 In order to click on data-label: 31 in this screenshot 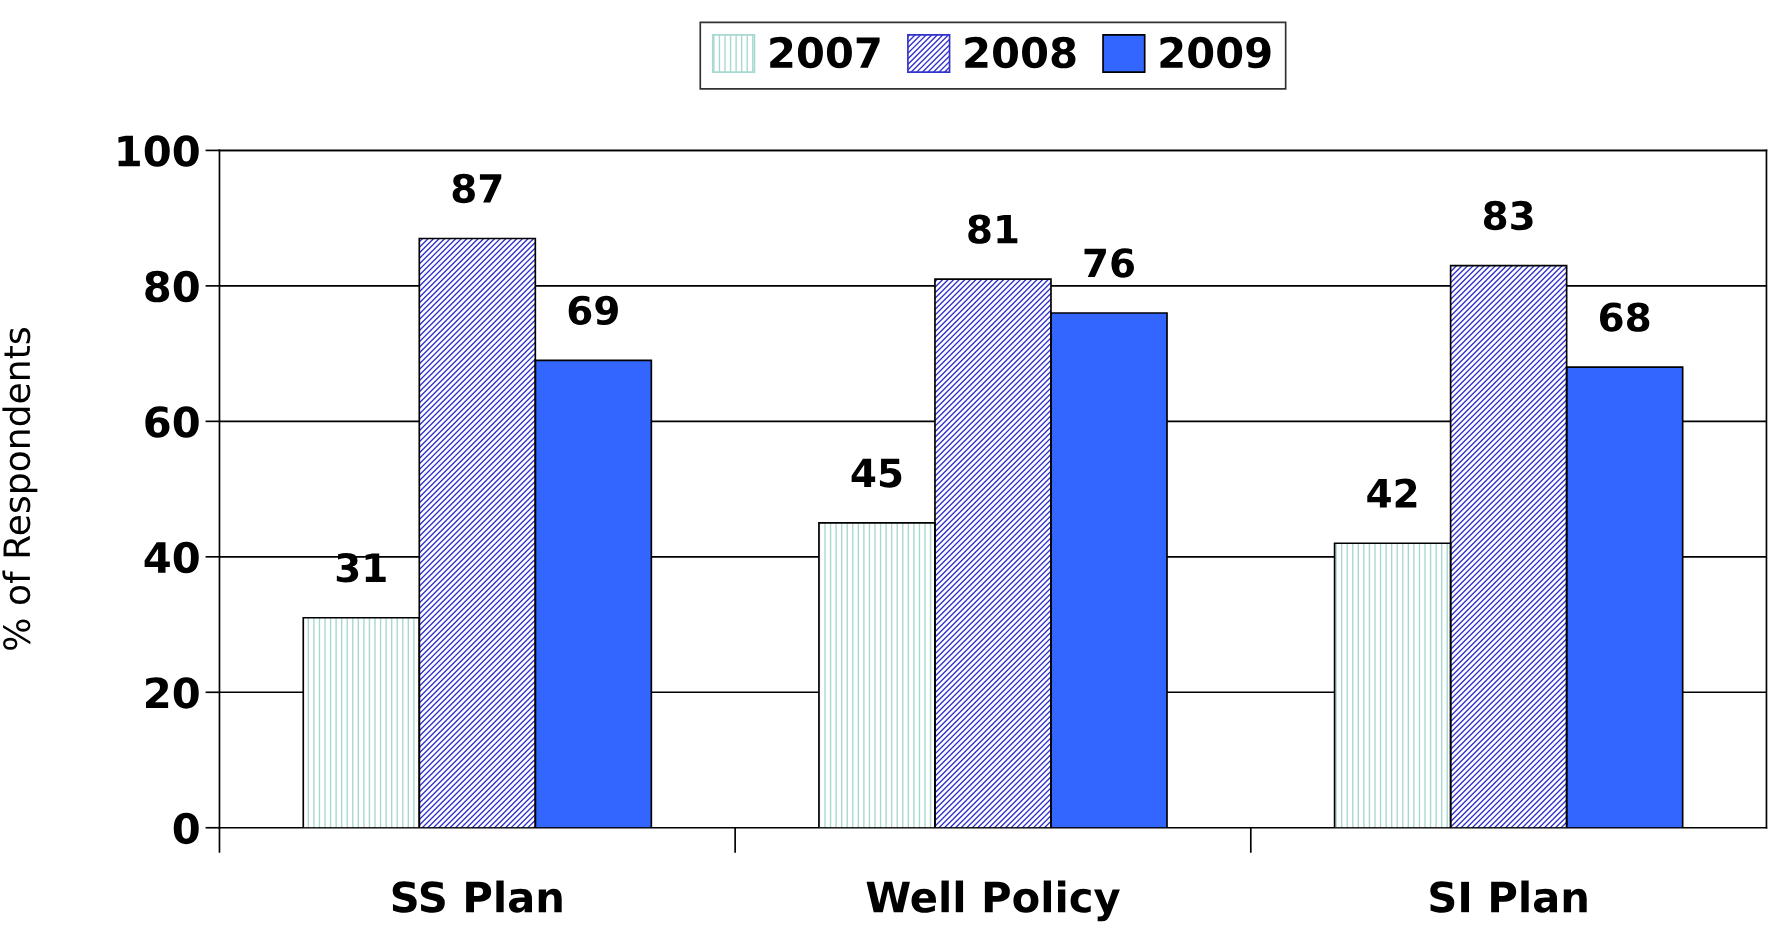, I will do `click(361, 568)`.